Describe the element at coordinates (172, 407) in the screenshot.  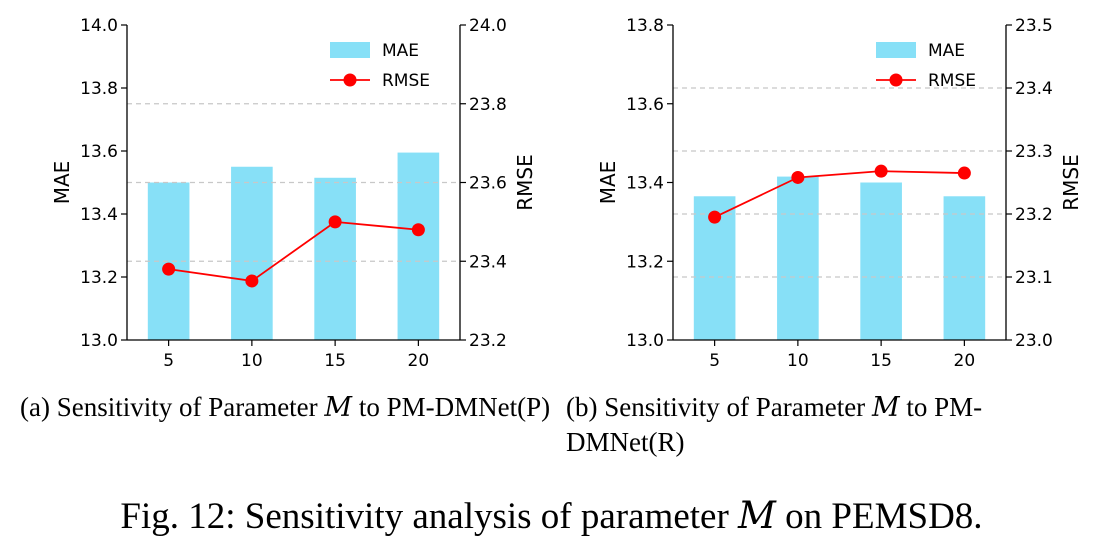
I see `subcaption-a-prefix: (a) Sensitivity of Parameter` at that location.